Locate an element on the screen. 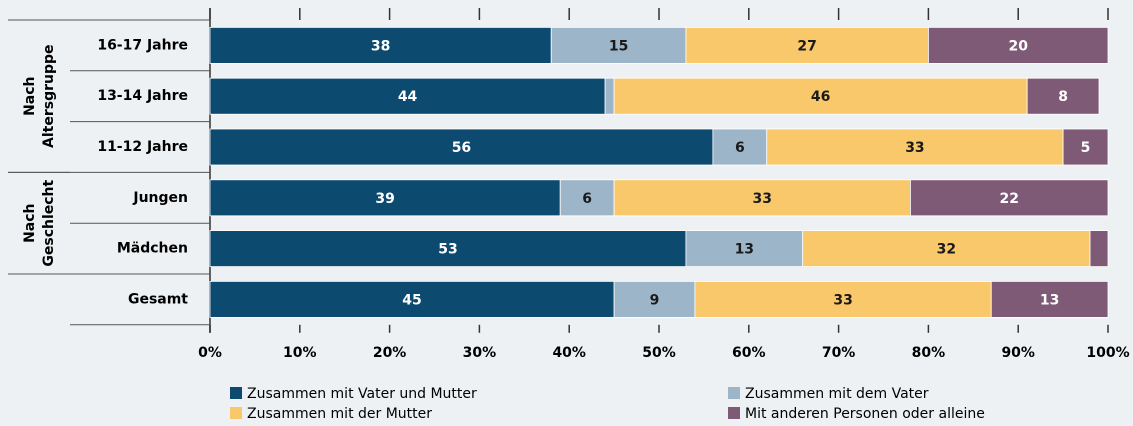 Image resolution: width=1133 pixels, height=426 pixels. y-tick-label: 11-12 Jahre is located at coordinates (142, 147).